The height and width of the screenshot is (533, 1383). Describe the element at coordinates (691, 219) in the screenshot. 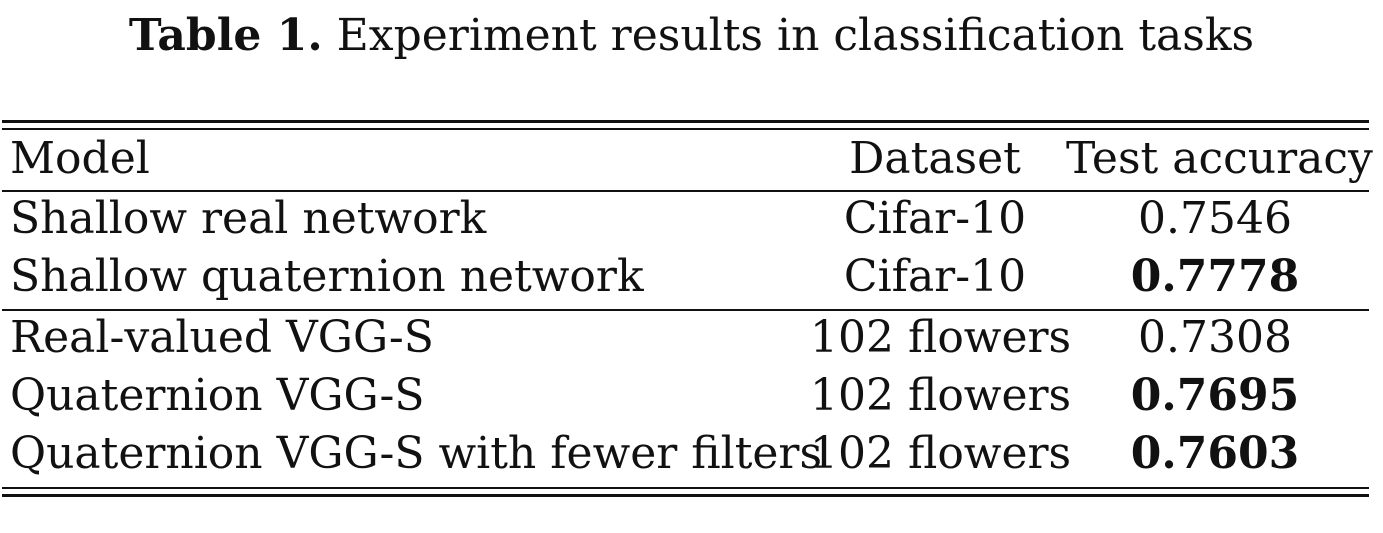

I see `table-row: Shallow real network Cifar-10 0.7546` at that location.